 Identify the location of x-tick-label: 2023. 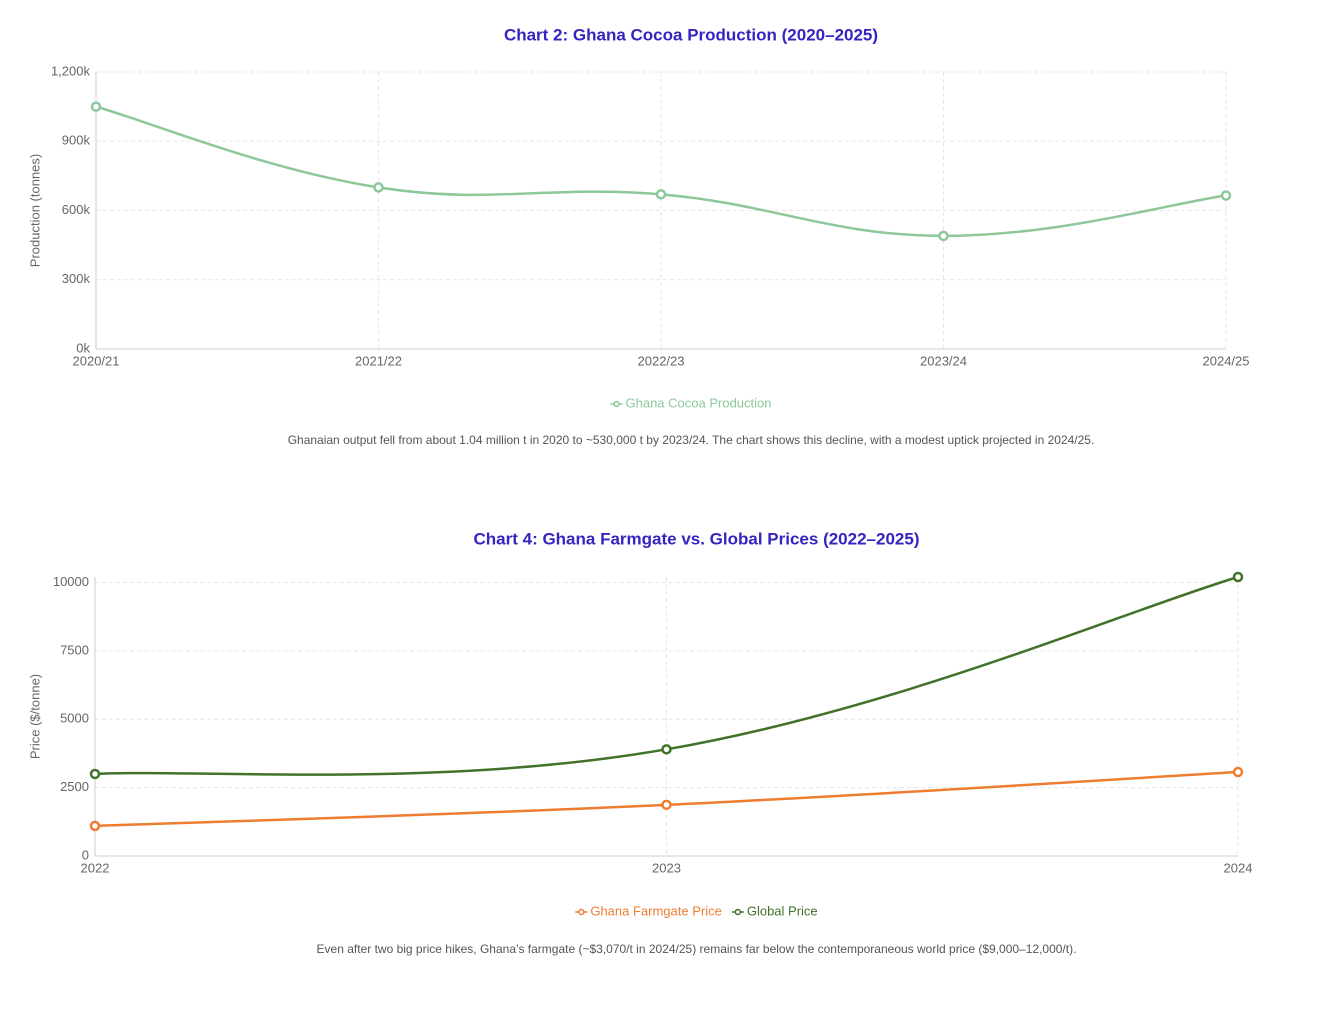
(666, 867).